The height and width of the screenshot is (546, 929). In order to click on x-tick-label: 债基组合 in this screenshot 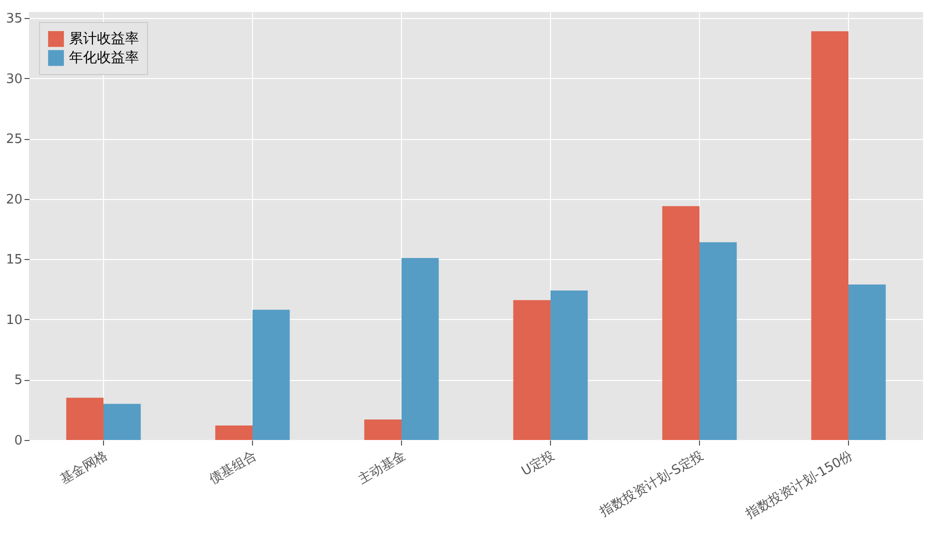, I will do `click(233, 468)`.